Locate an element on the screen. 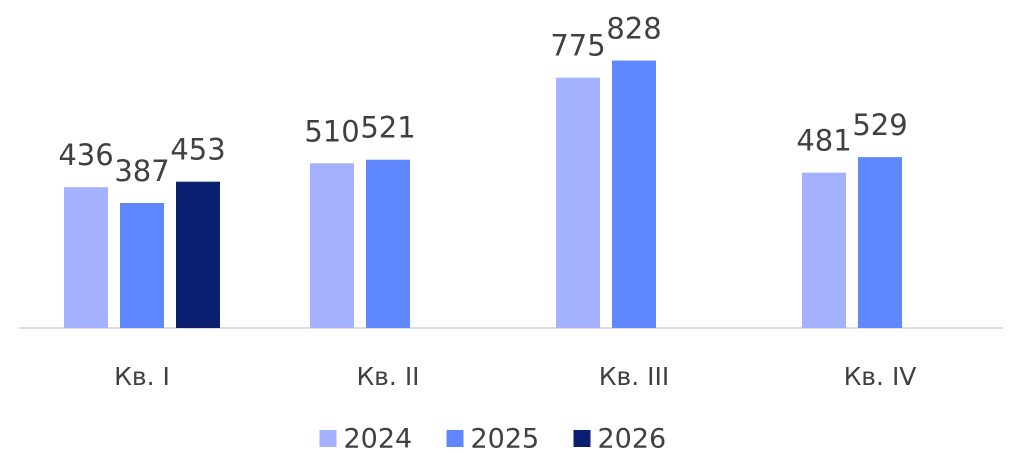 The width and height of the screenshot is (1012, 454). value-label: 481 is located at coordinates (823, 141).